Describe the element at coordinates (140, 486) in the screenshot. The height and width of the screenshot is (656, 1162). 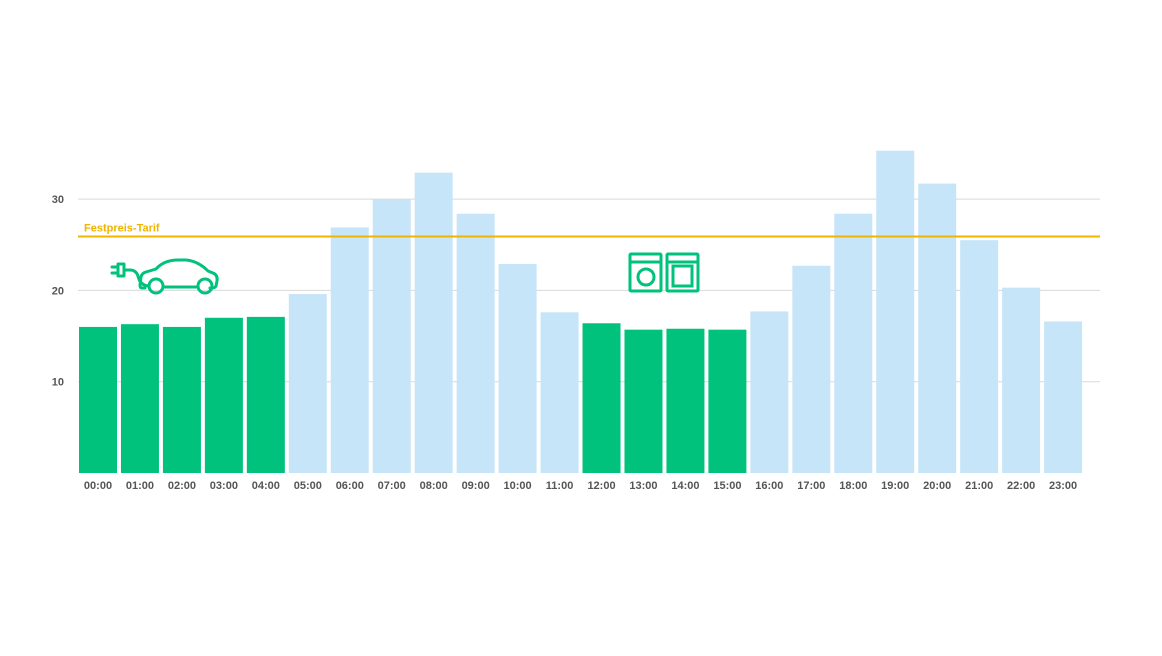
I see `x-tick-label: 01:00` at that location.